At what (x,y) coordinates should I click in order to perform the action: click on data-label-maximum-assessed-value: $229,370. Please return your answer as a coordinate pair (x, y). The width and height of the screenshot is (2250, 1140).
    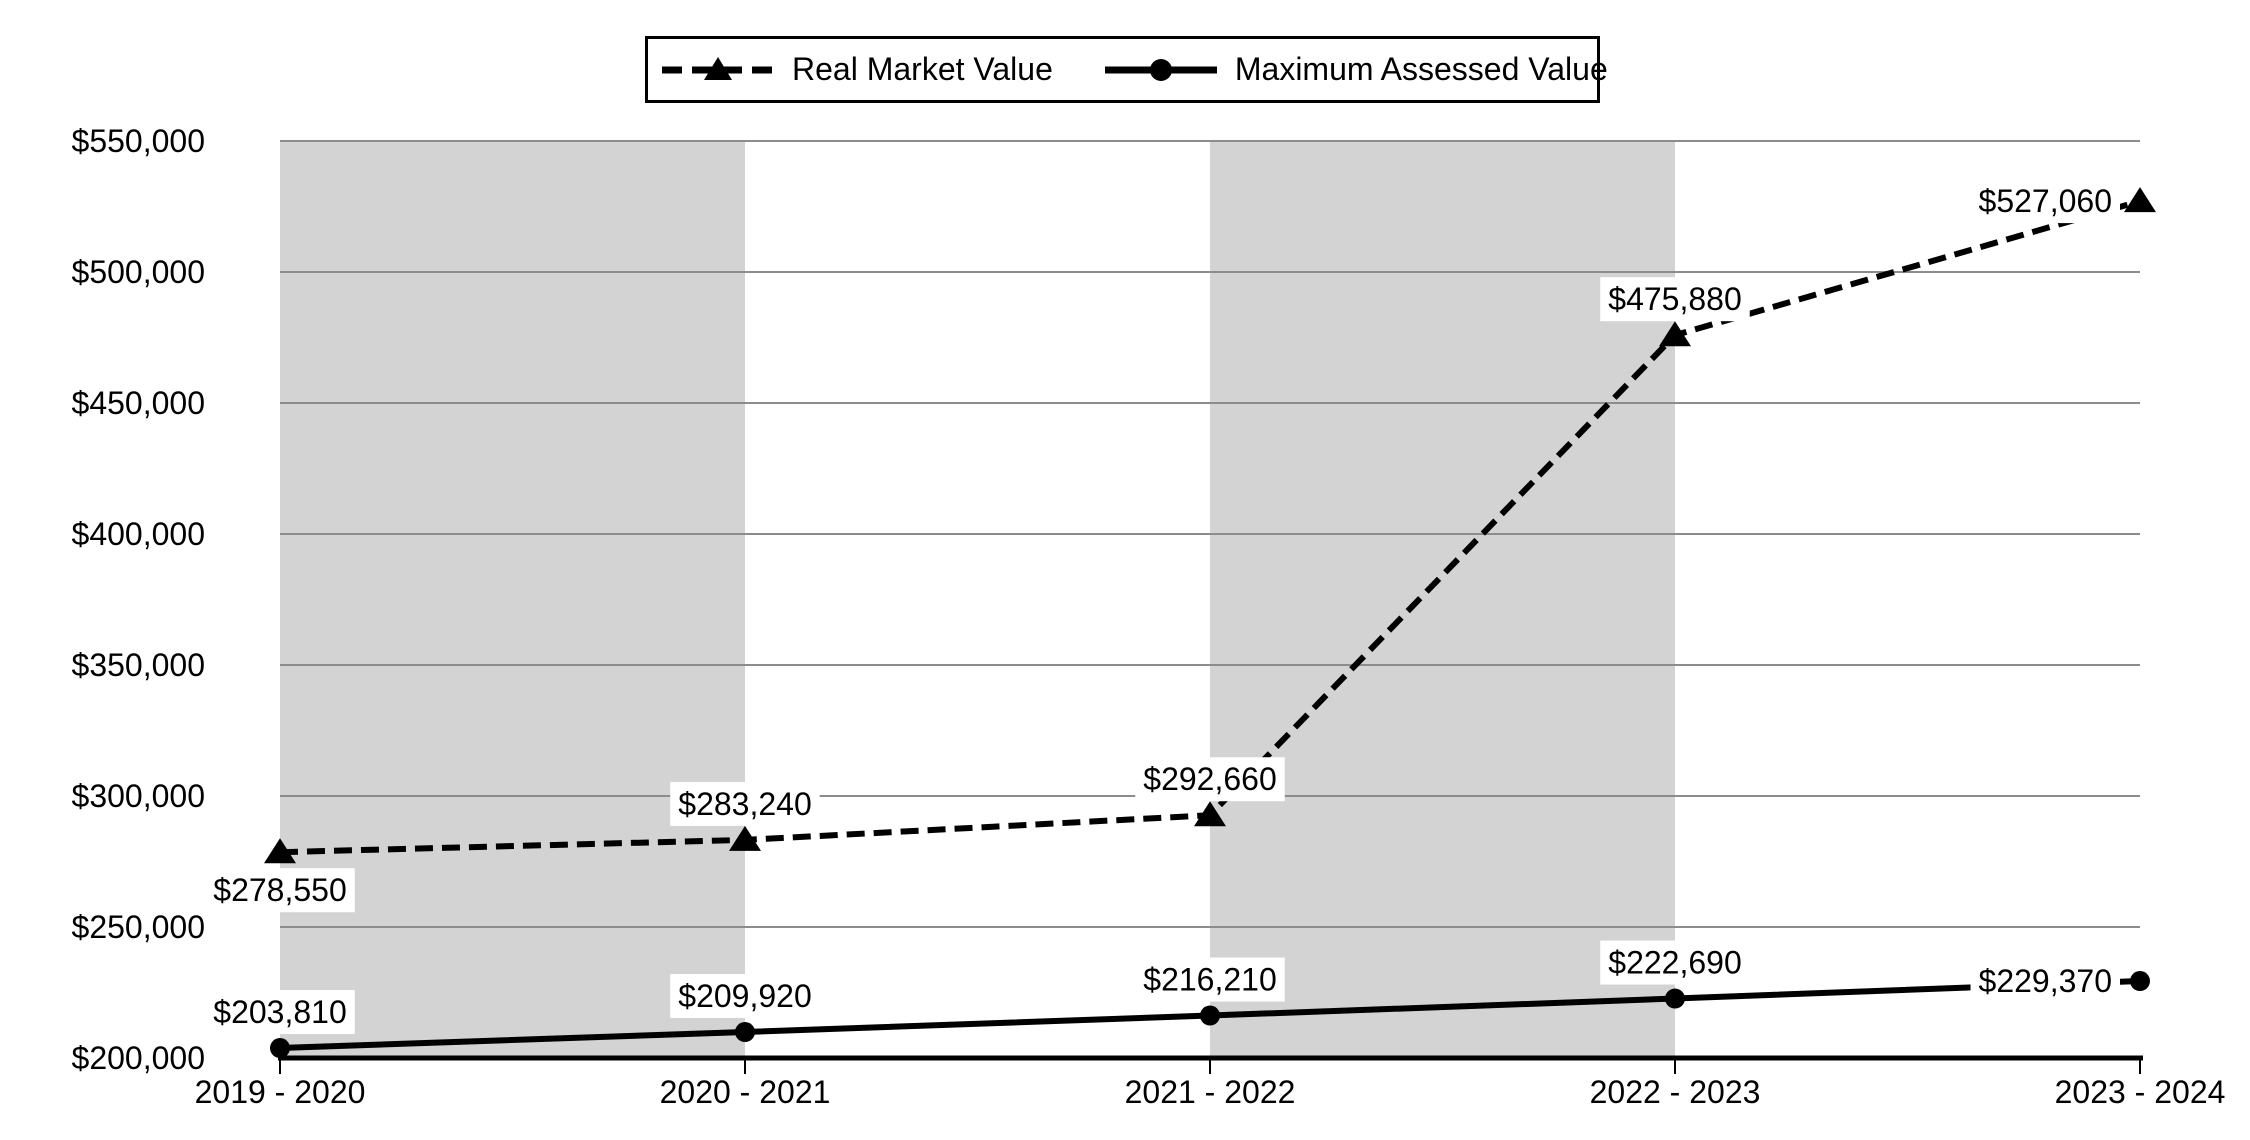
    Looking at the image, I should click on (2045, 981).